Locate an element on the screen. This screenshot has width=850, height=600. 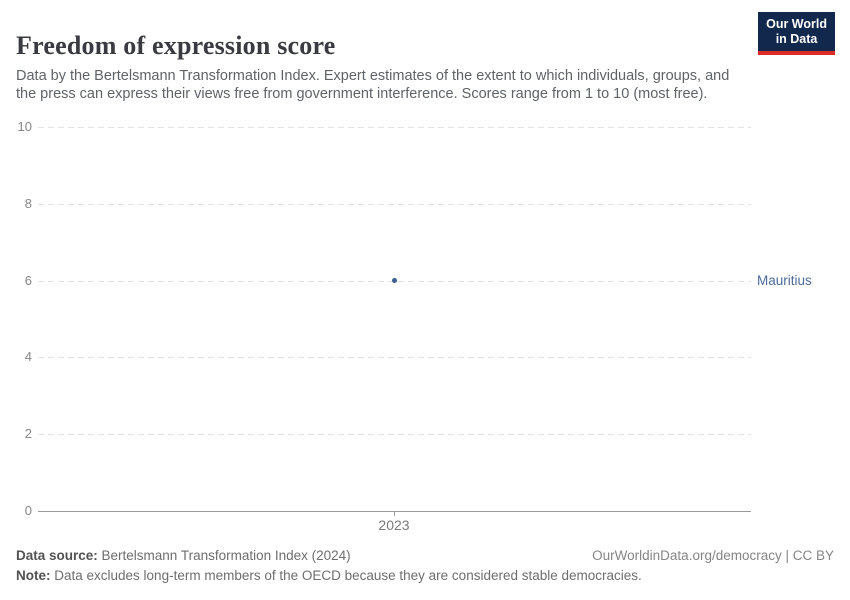
owid-logo-line1: Our World is located at coordinates (796, 24).